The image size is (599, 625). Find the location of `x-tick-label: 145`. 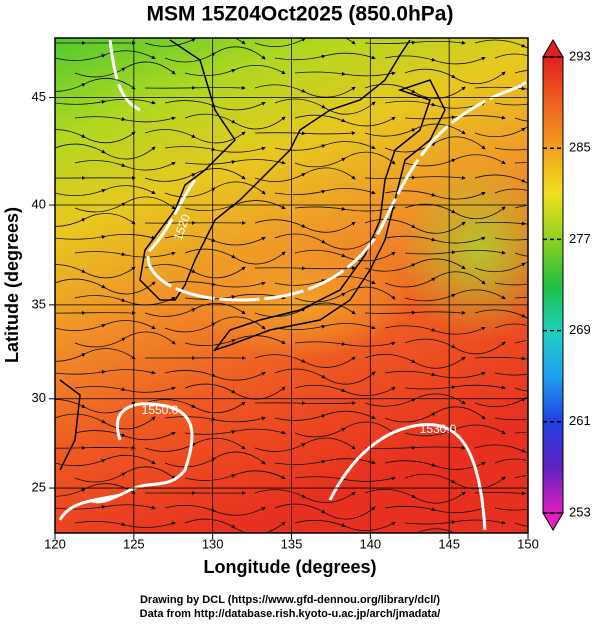

x-tick-label: 145 is located at coordinates (449, 543).